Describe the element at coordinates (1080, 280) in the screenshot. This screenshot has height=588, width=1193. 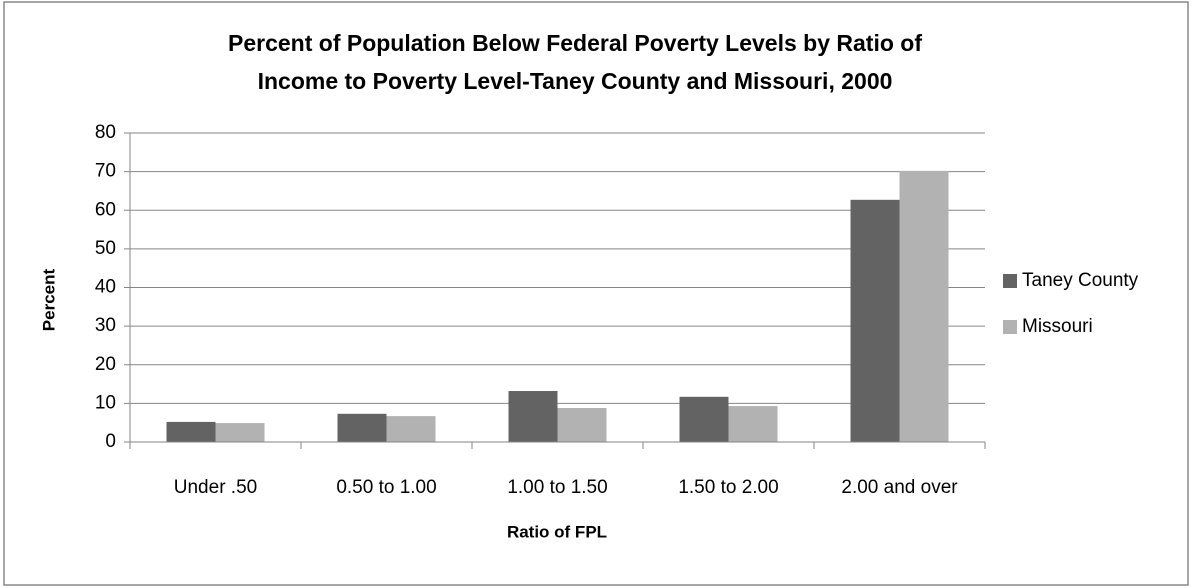
I see `legend-label: Taney County` at that location.